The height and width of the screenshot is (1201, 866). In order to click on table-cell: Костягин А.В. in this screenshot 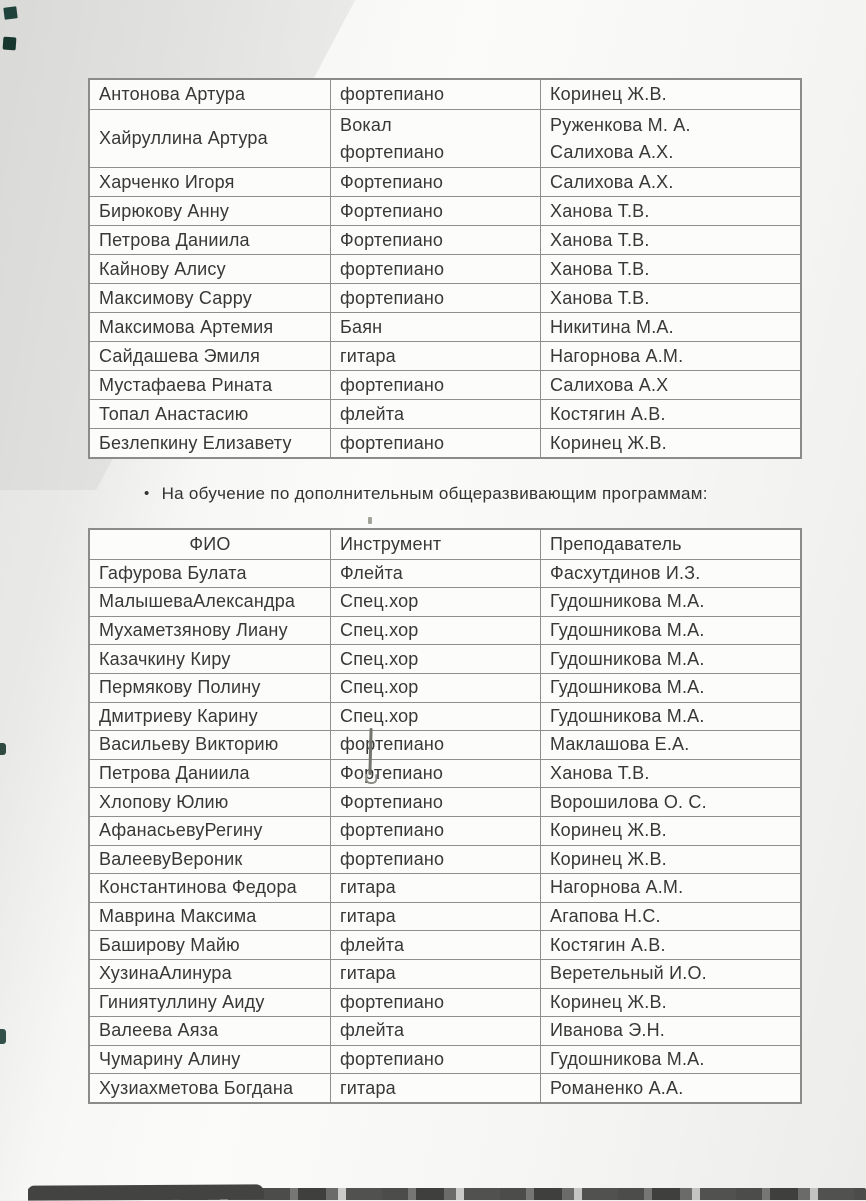, I will do `click(670, 413)`.